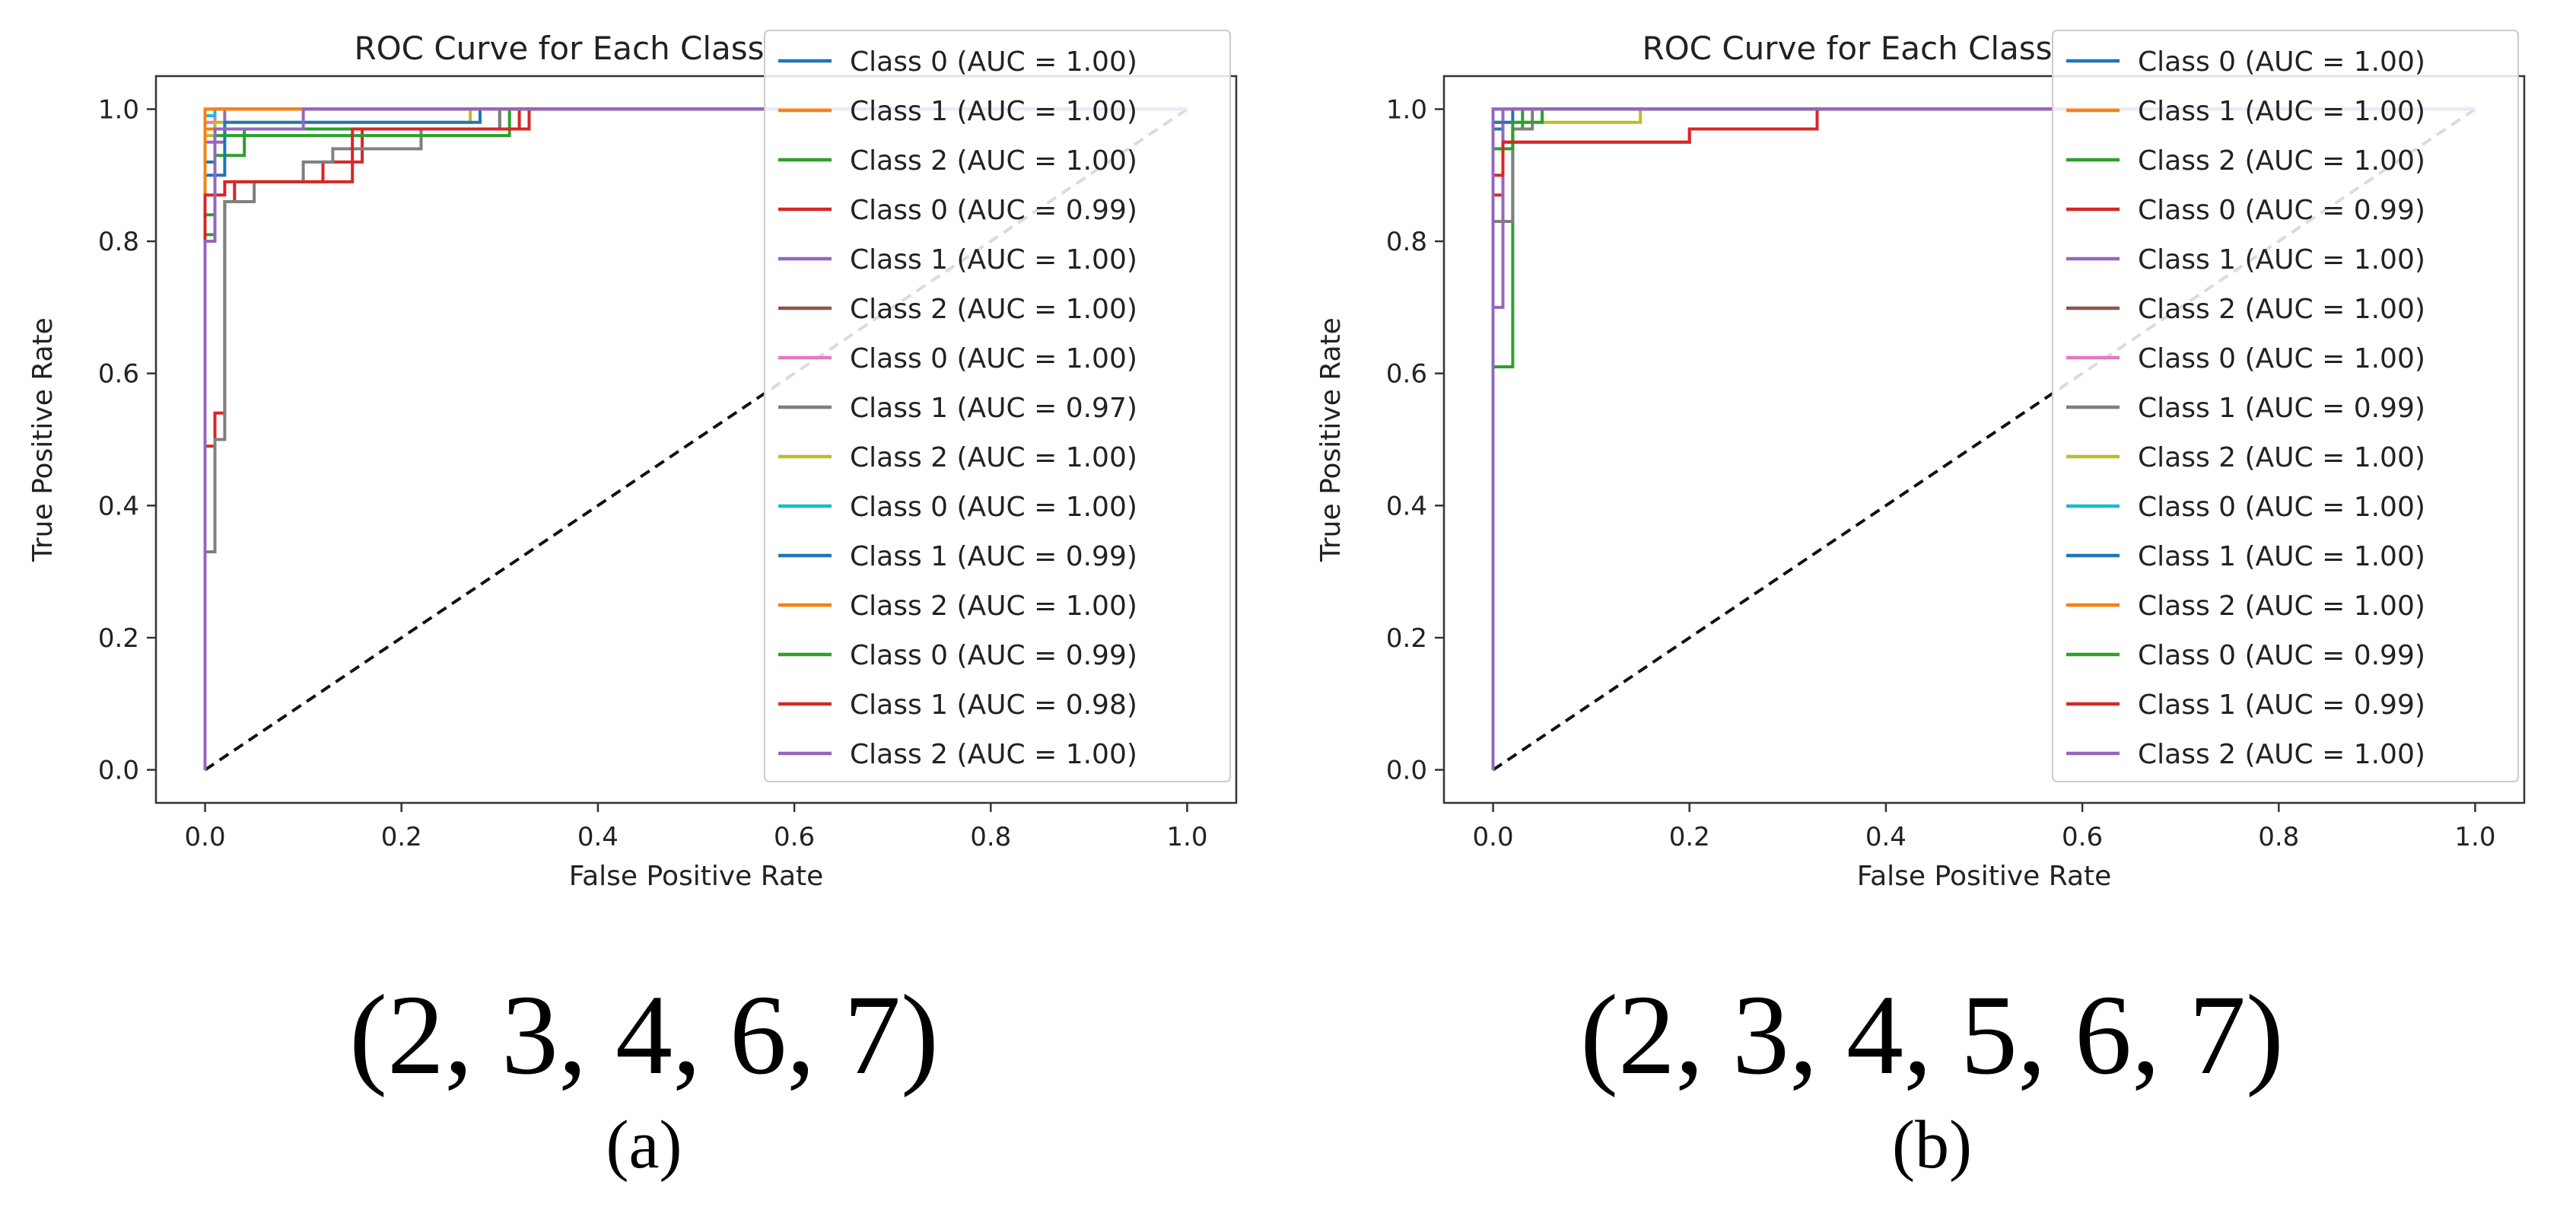 Image resolution: width=2576 pixels, height=1207 pixels. I want to click on caption-combination-b: (2, 3, 4, 5, 6, 7), so click(1932, 1035).